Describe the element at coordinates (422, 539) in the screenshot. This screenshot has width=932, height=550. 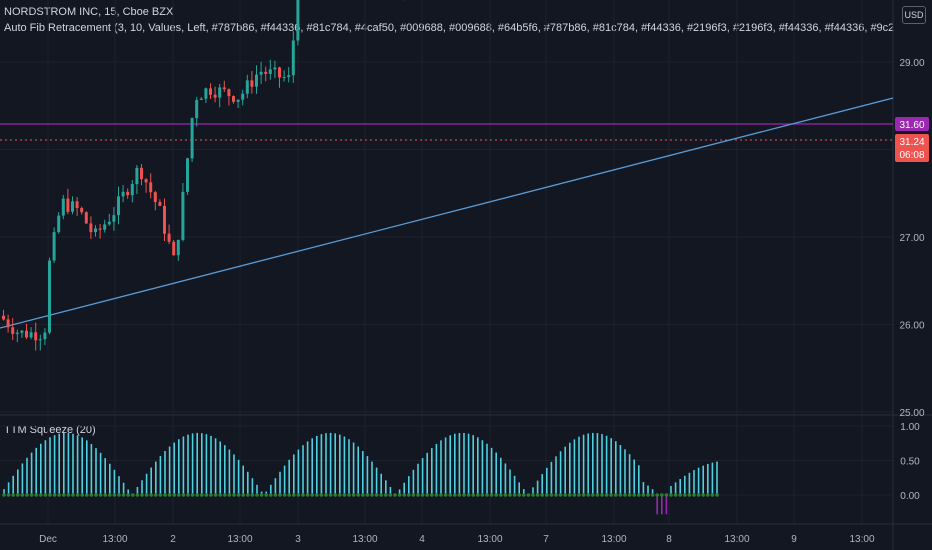
I see `time-tick-label: 4` at that location.